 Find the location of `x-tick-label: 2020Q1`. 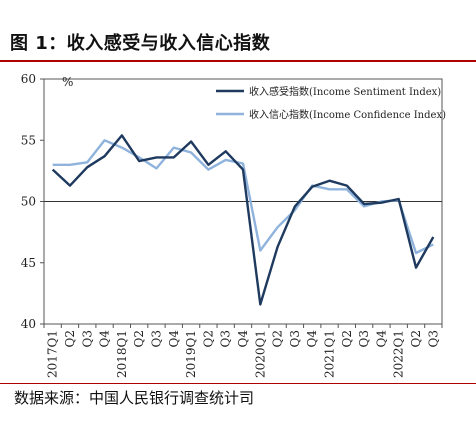

x-tick-label: 2020Q1 is located at coordinates (260, 354).